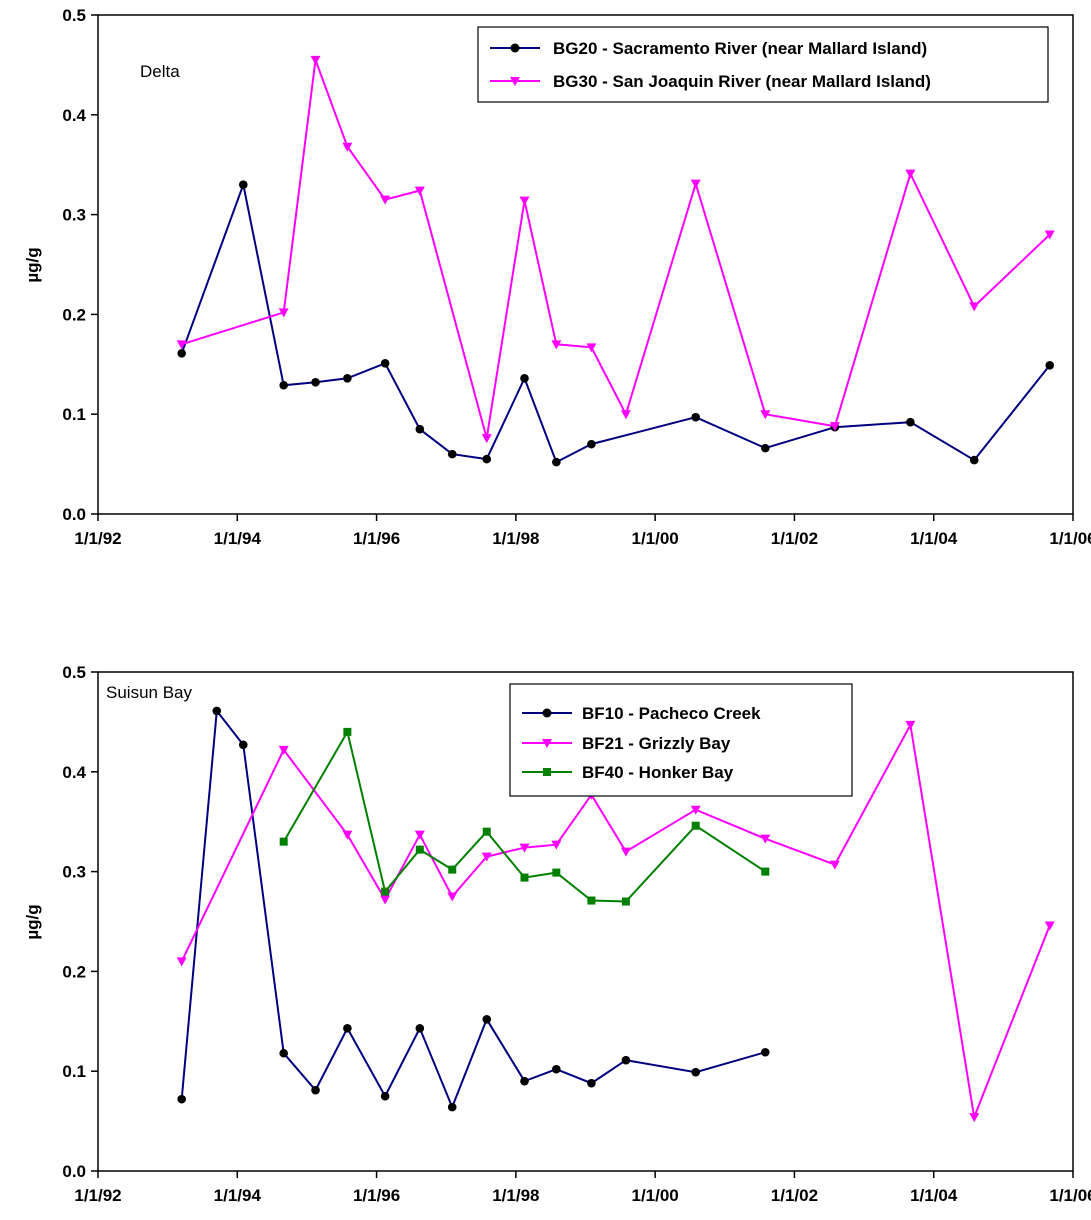 The image size is (1091, 1220). Describe the element at coordinates (74, 15) in the screenshot. I see `y-tick-label: 0.5` at that location.